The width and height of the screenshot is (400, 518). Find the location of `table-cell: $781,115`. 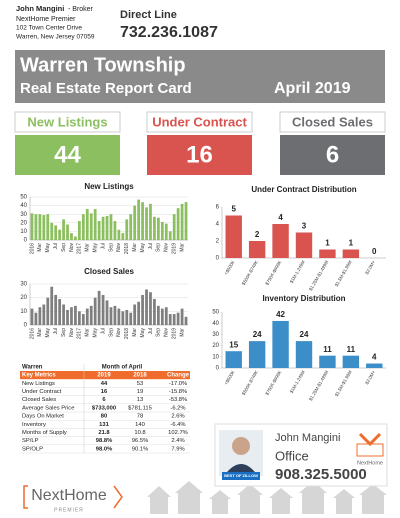

table-cell: $781,115 is located at coordinates (140, 408).